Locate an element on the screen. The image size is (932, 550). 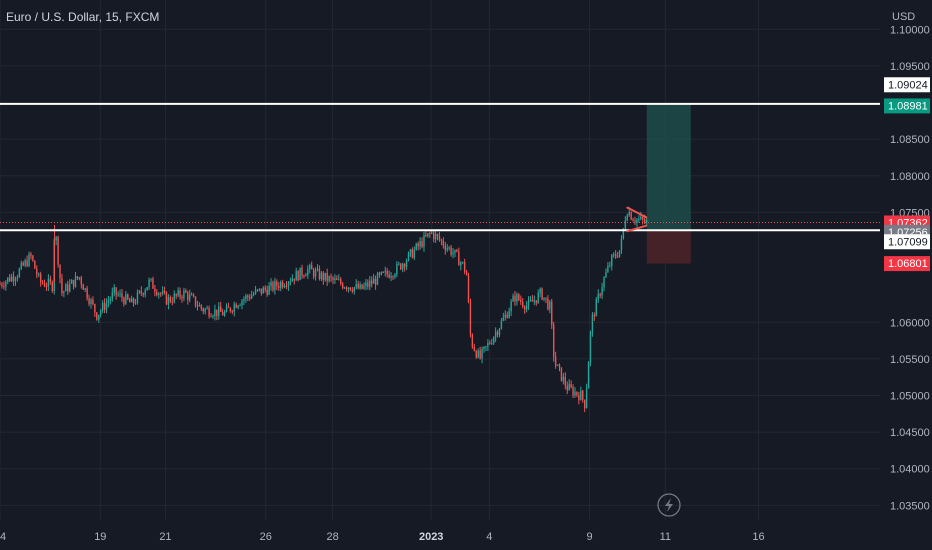
stop-zone is located at coordinates (668, 247).